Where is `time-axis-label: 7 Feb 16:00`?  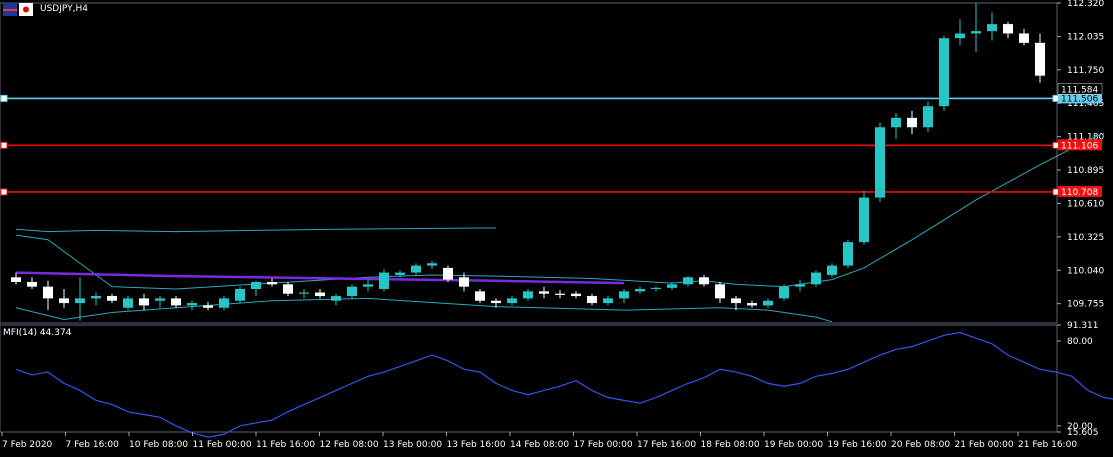
time-axis-label: 7 Feb 16:00 is located at coordinates (93, 445).